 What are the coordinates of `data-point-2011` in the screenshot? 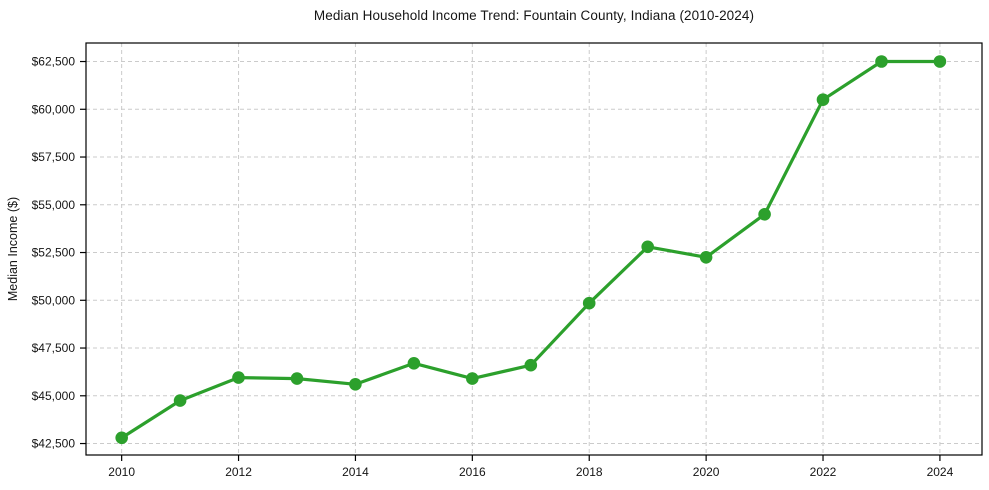 It's located at (180, 400).